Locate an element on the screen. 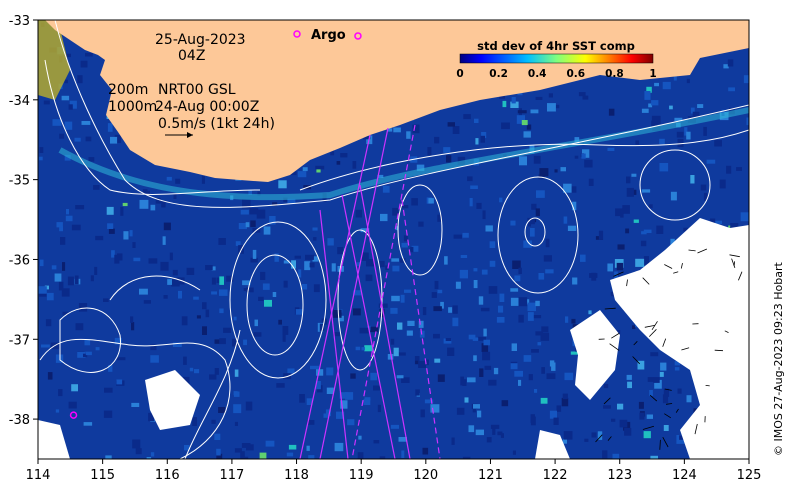 Image resolution: width=791 pixels, height=492 pixels. lon-tick-label: 115 is located at coordinates (102, 475).